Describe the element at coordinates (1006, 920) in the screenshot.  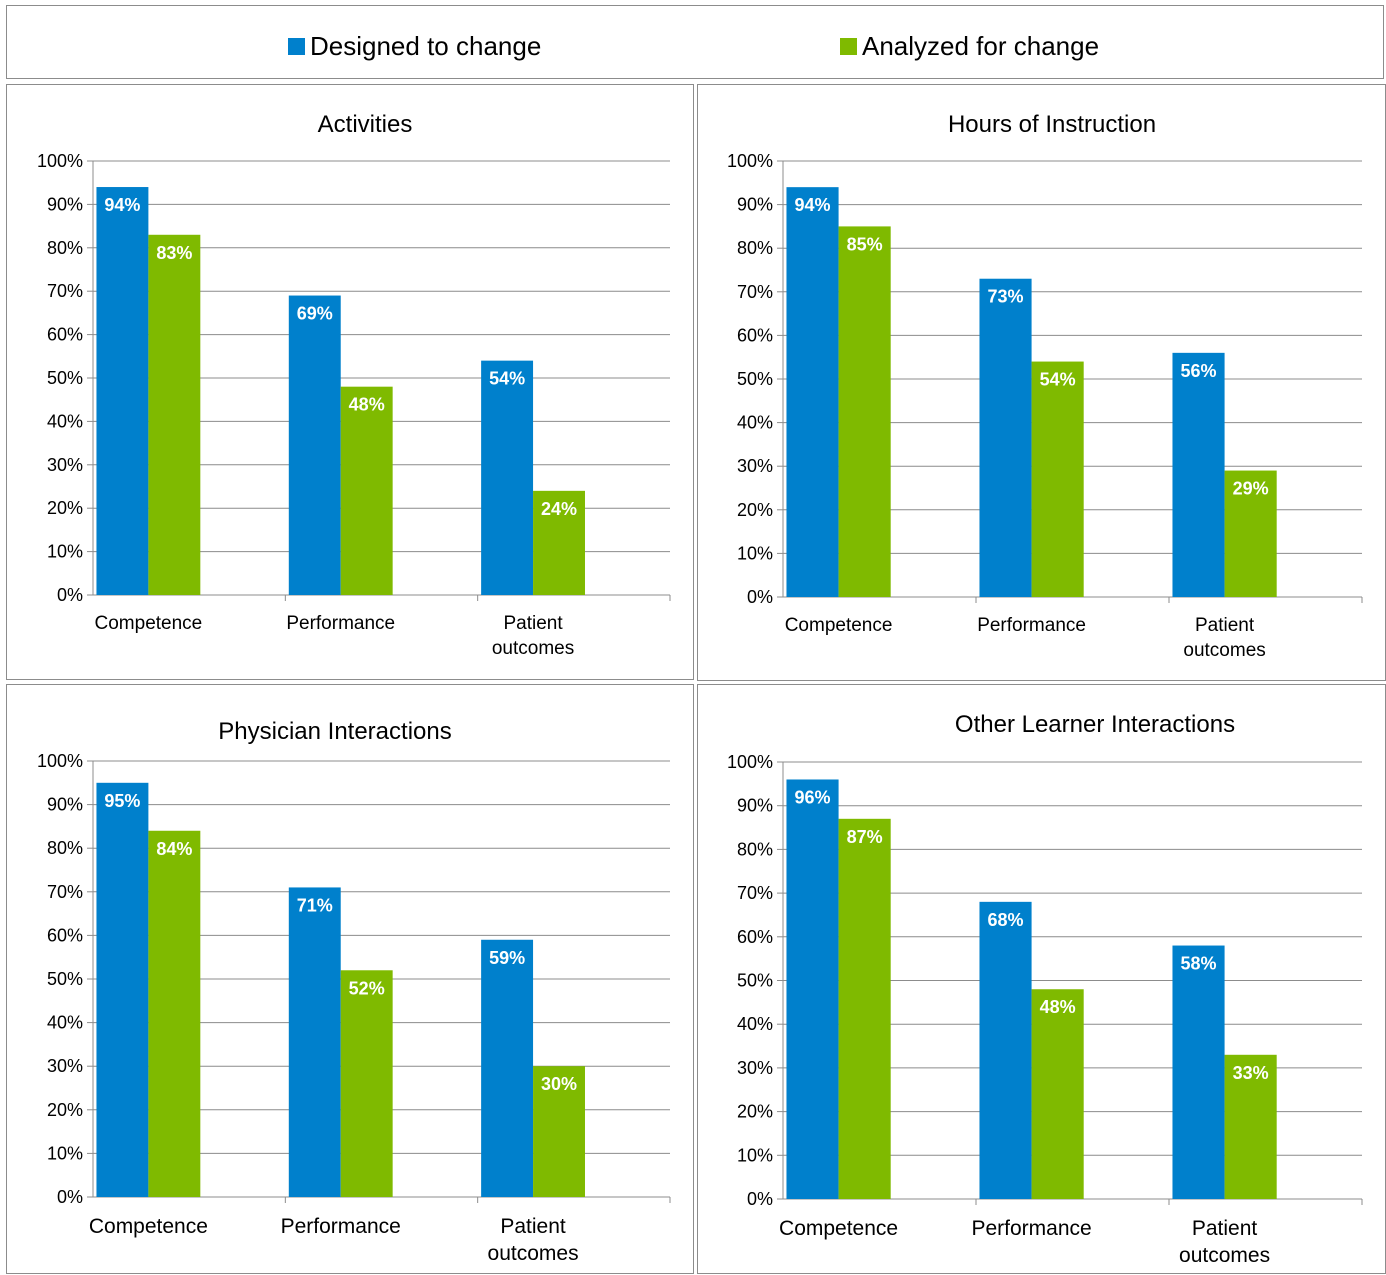
I see `data-label: 68%` at that location.